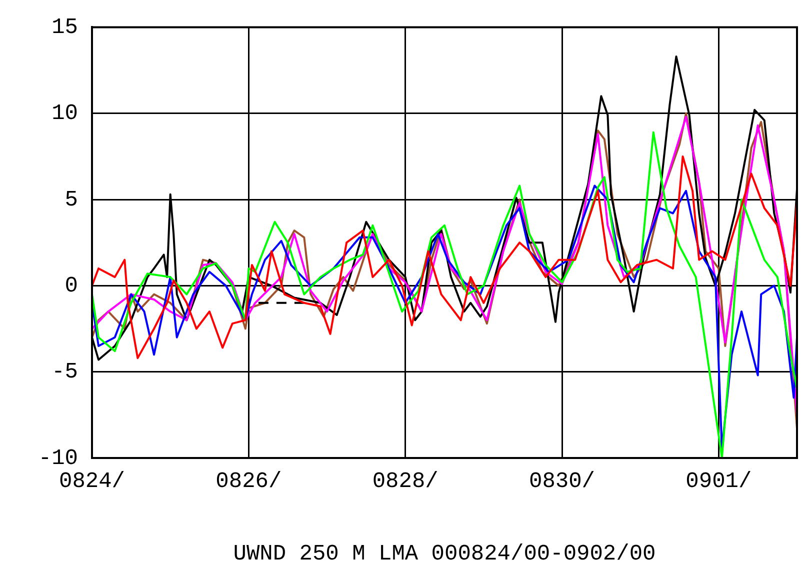 The width and height of the screenshot is (806, 571). I want to click on y-tick-label: 15, so click(65, 27).